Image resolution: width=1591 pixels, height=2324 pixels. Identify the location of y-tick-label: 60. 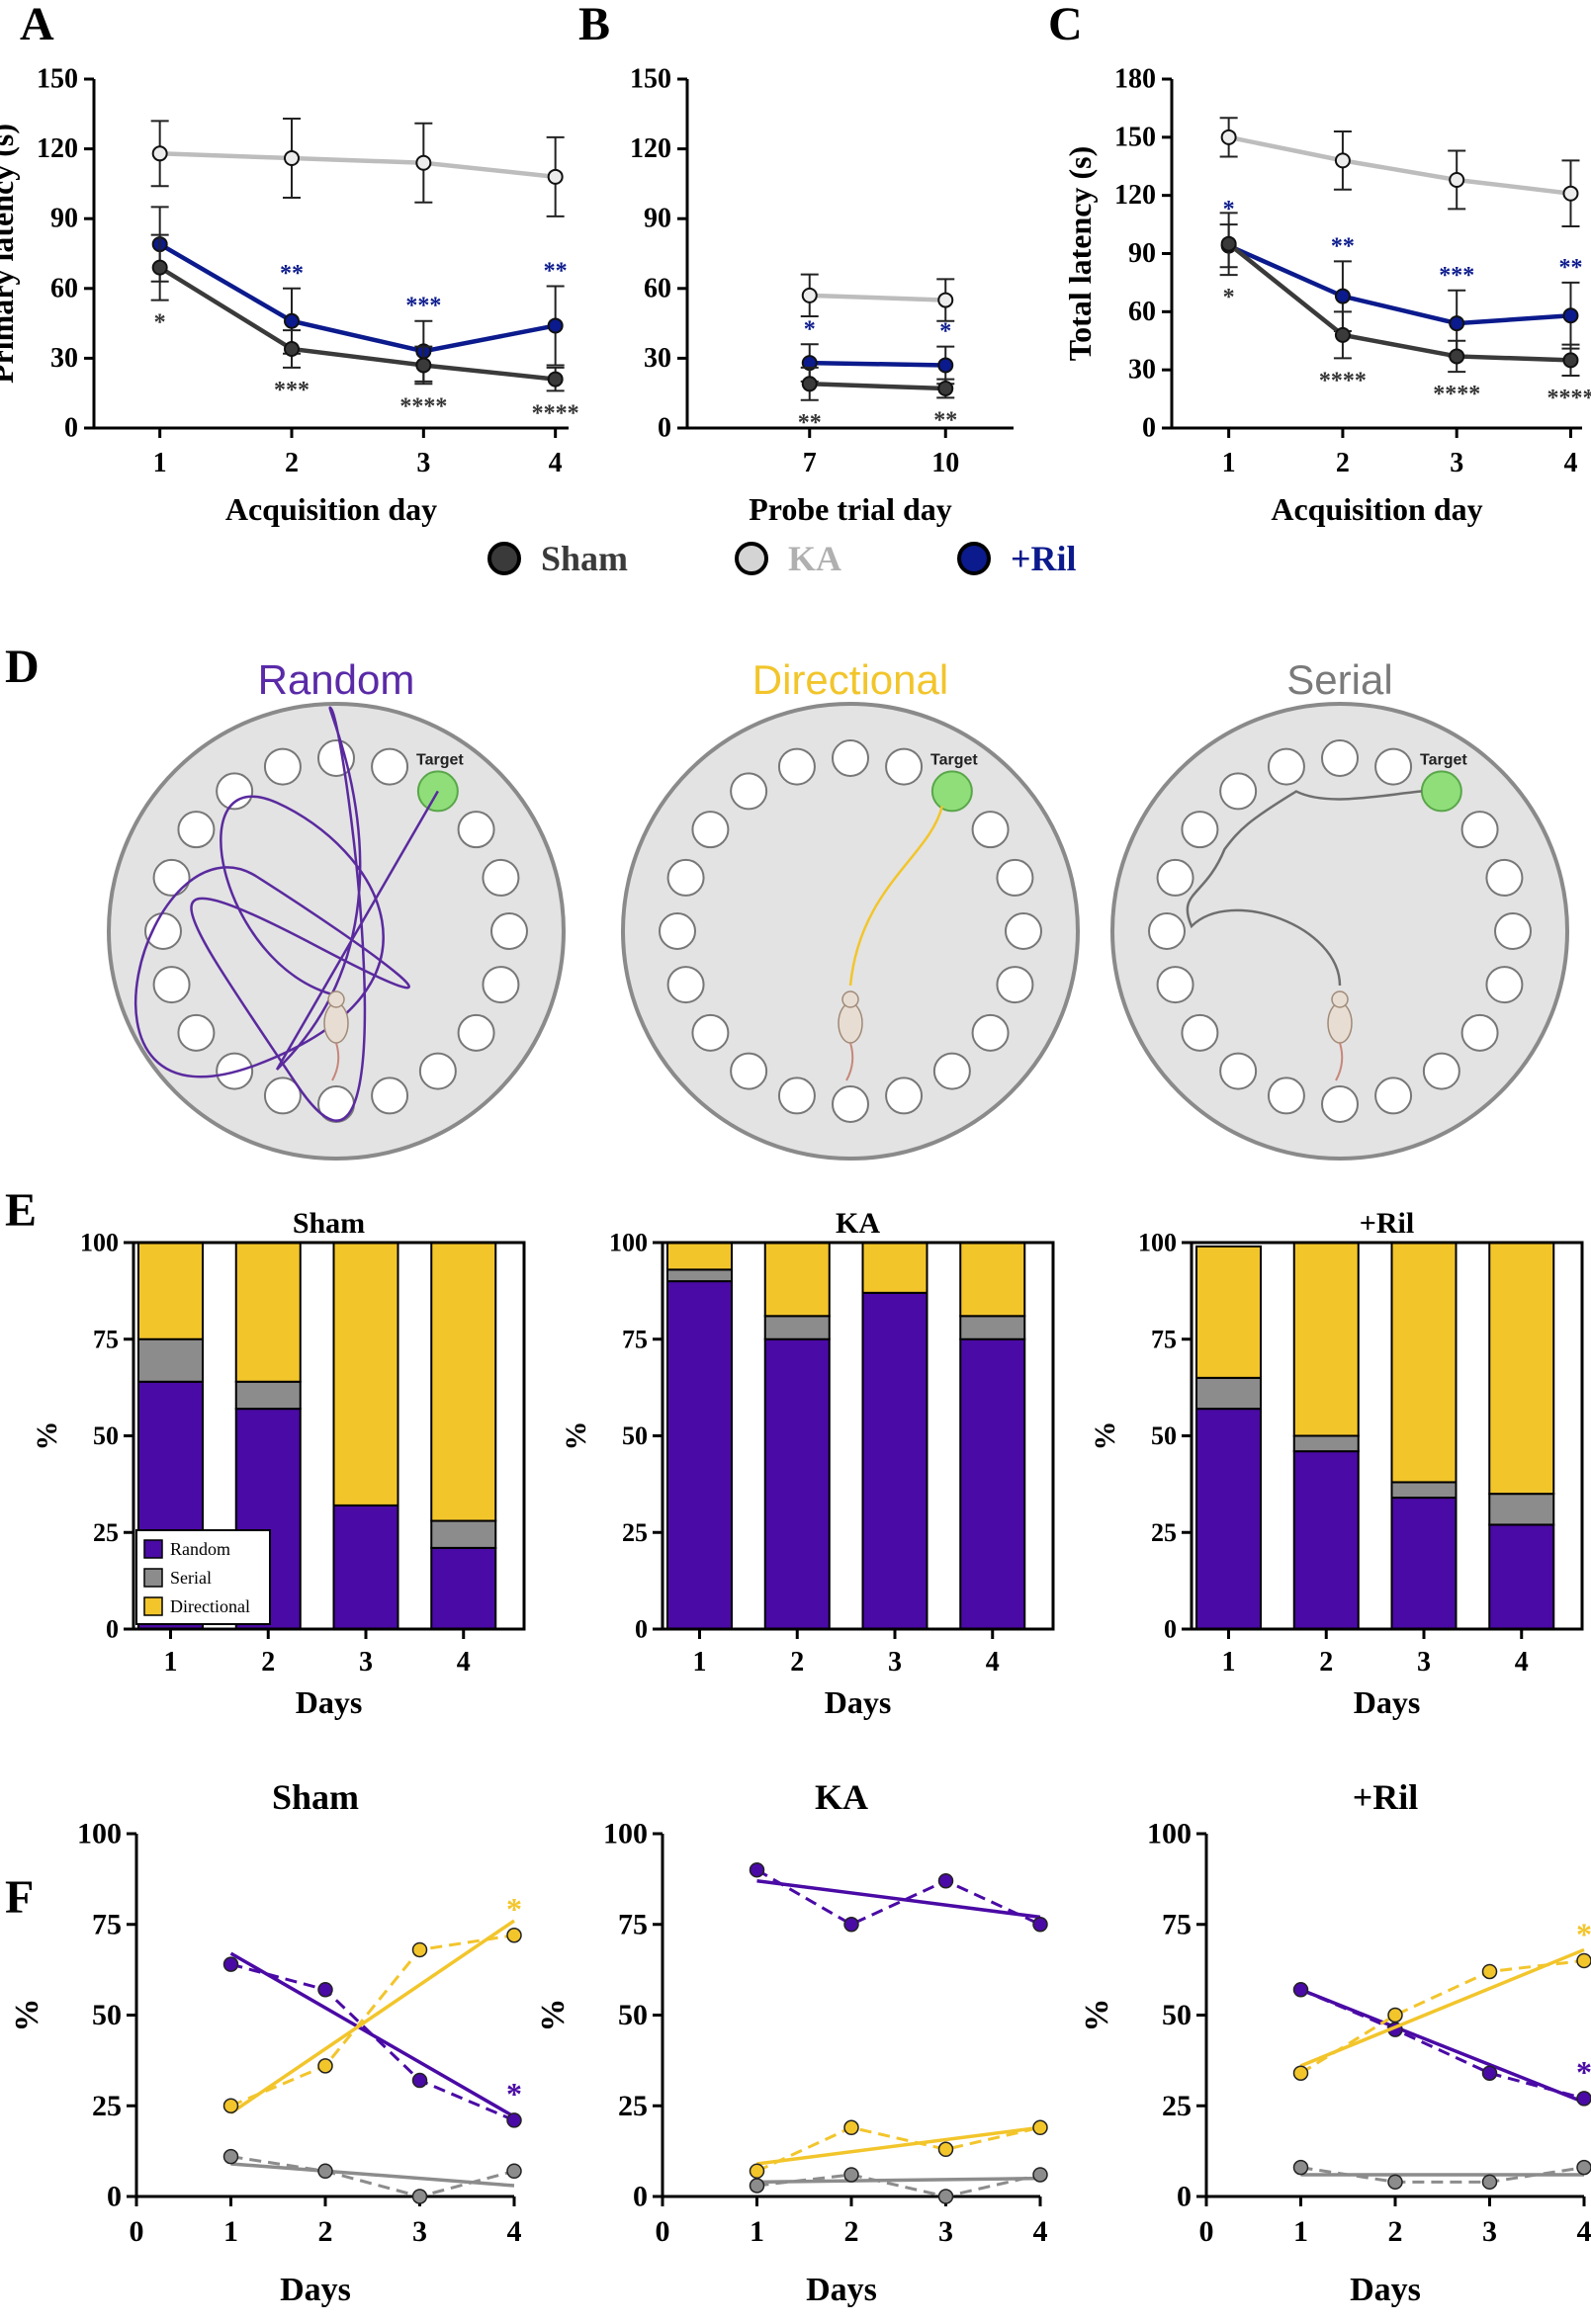
(657, 288).